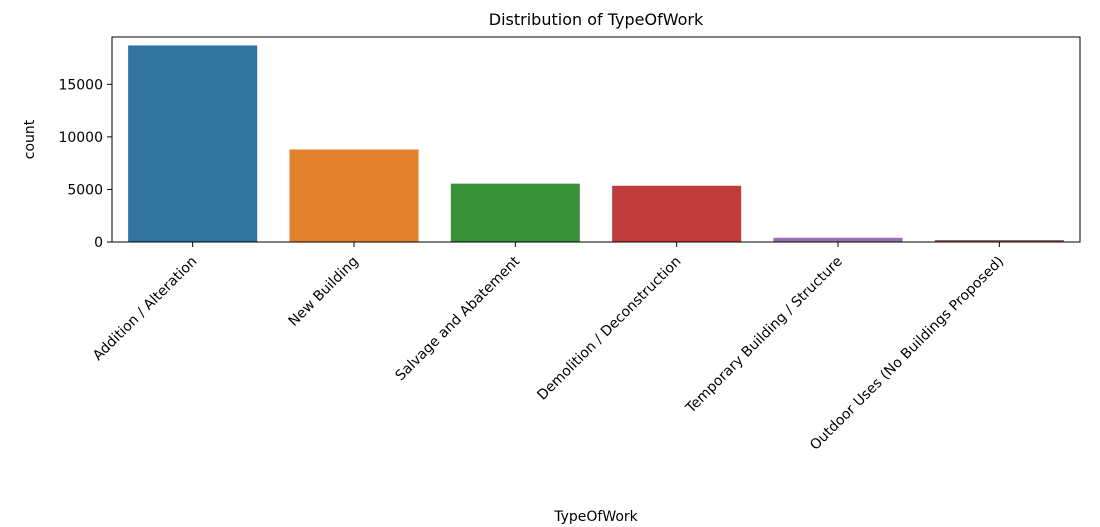 The image size is (1100, 527). What do you see at coordinates (85, 190) in the screenshot?
I see `y-tick-label: 5000` at bounding box center [85, 190].